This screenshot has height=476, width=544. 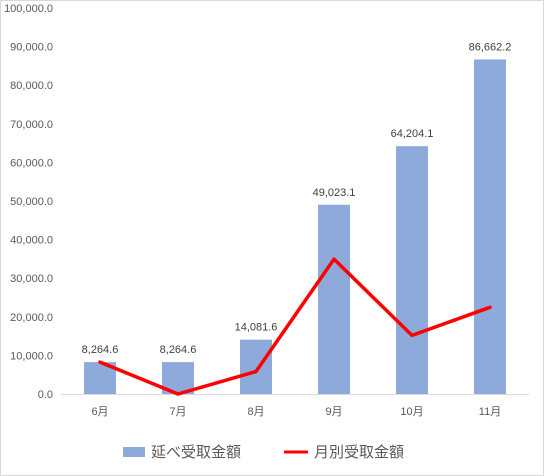 I want to click on x-tick-label: 7月, so click(x=177, y=412).